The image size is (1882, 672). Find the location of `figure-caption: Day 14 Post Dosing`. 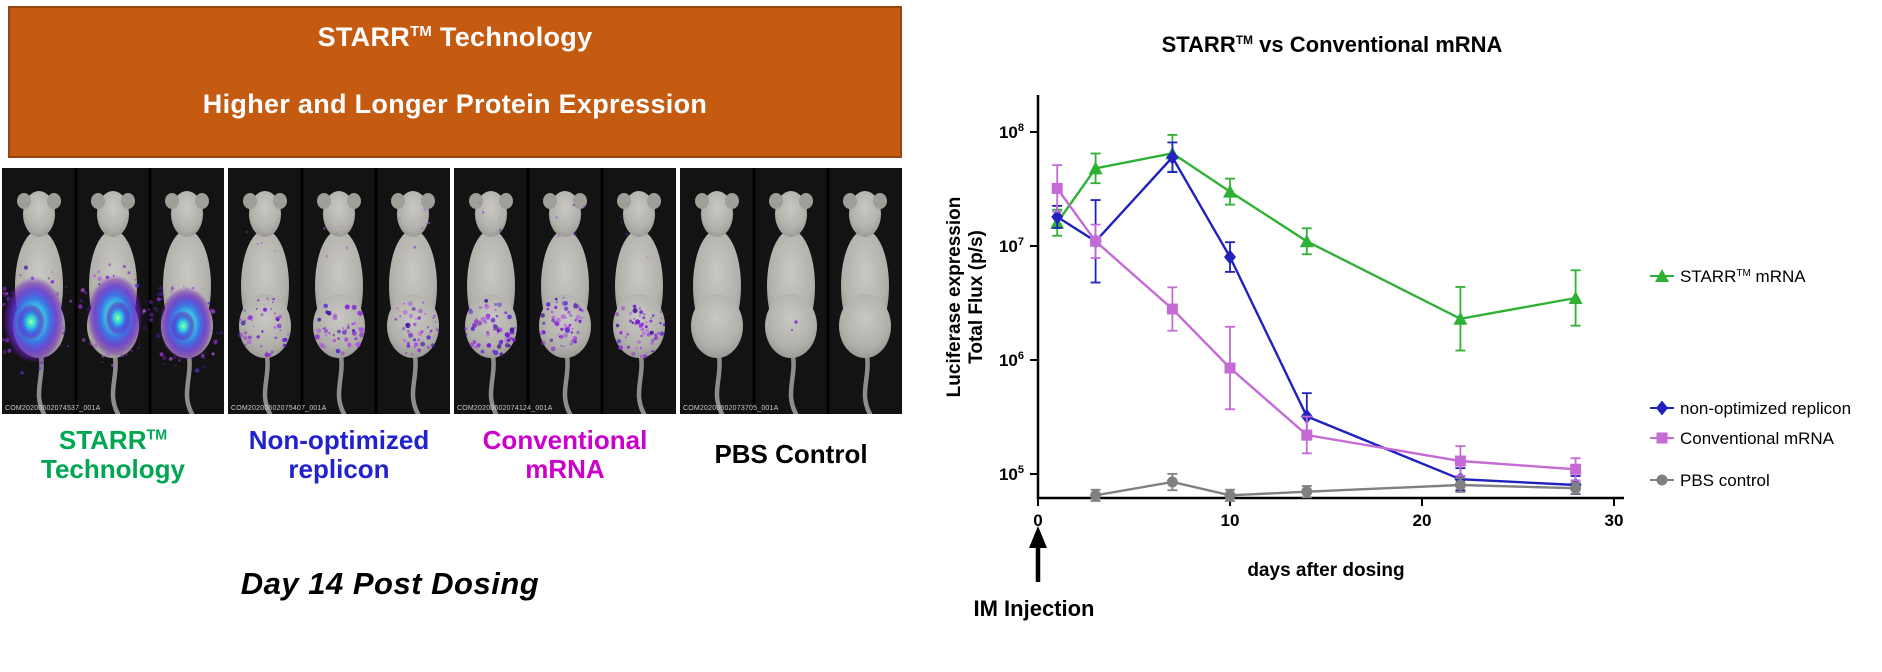

figure-caption: Day 14 Post Dosing is located at coordinates (390, 583).